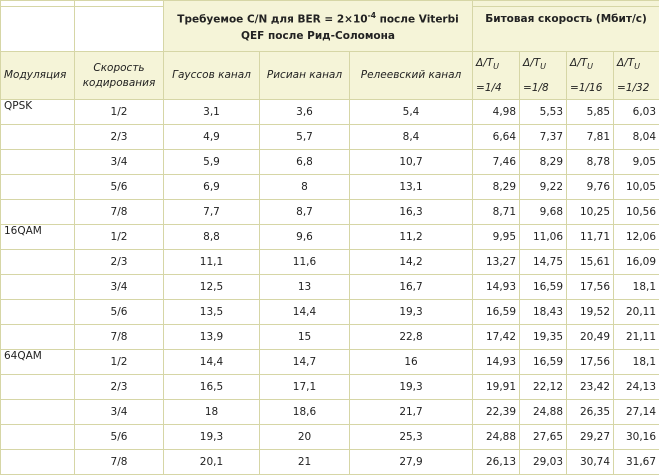  What do you see at coordinates (590, 237) in the screenshot?
I see `bitrate-value-cell: 11,71` at bounding box center [590, 237].